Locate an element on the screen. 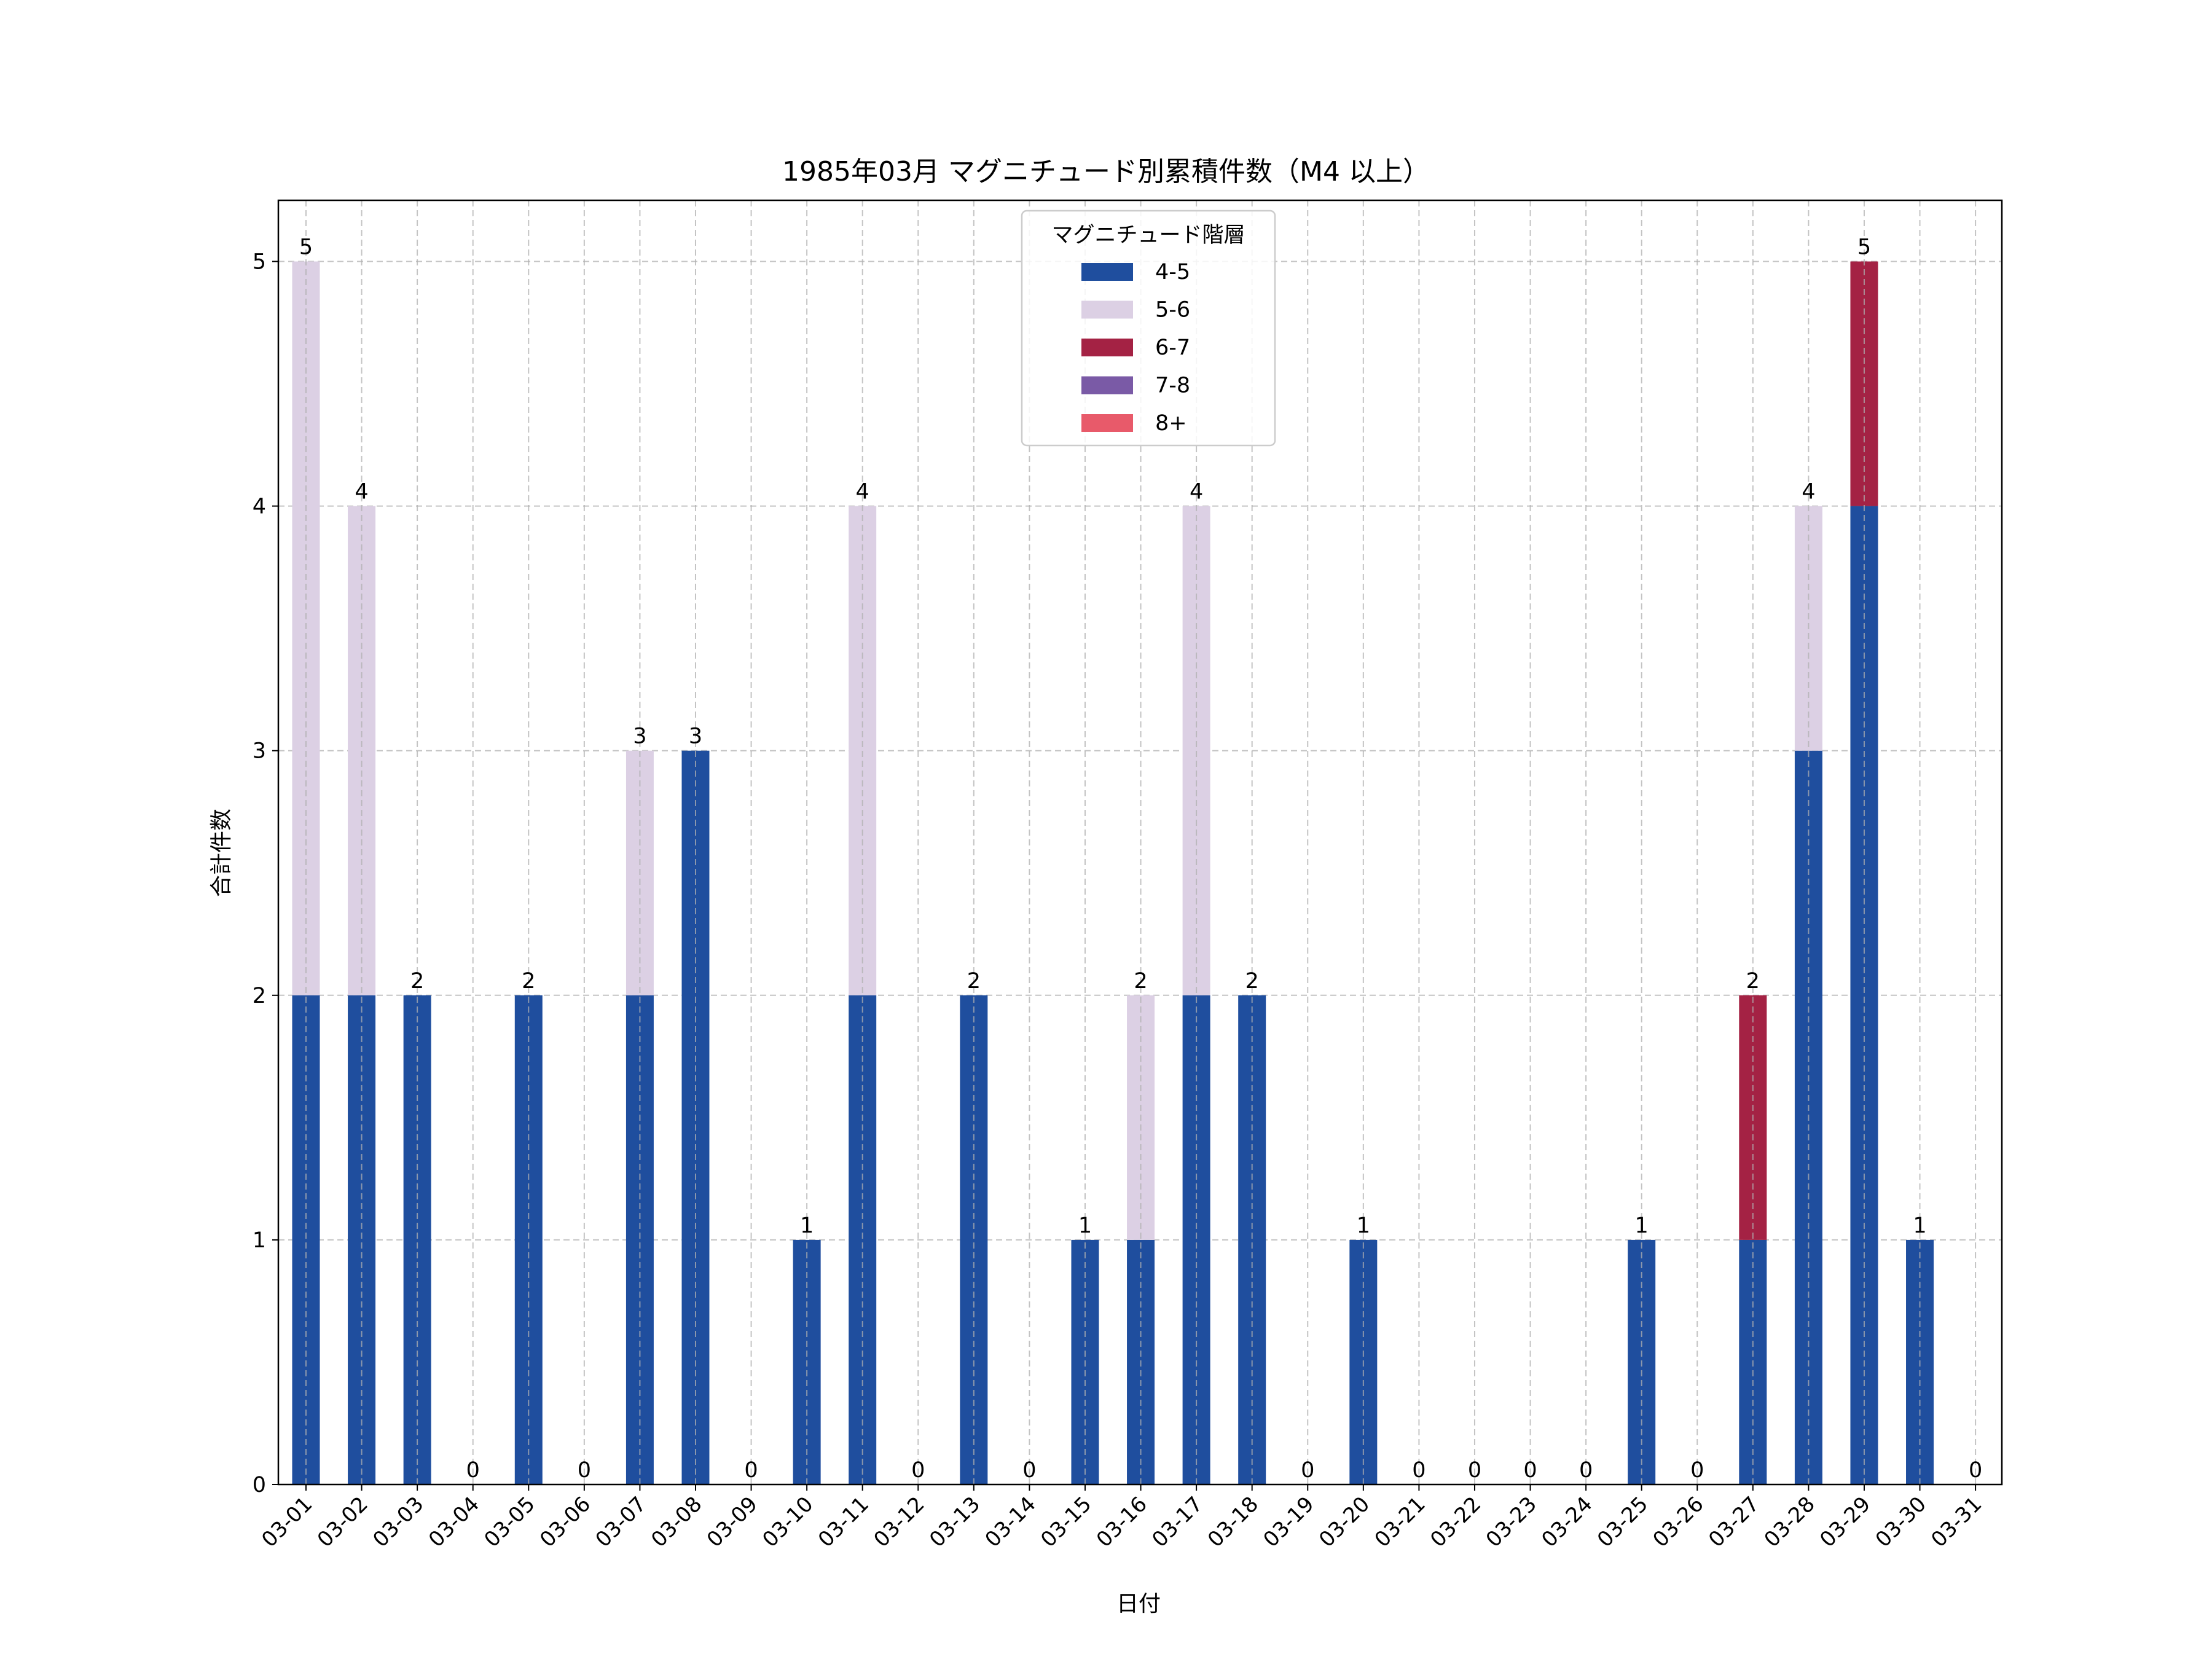 Image resolution: width=2212 pixels, height=1659 pixels. total-label-03-17: 4 is located at coordinates (1196, 492).